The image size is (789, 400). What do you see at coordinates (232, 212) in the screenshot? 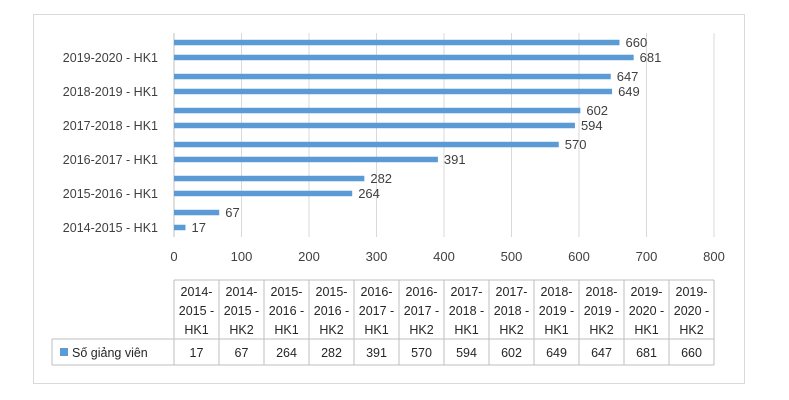
I see `data-label: 67` at bounding box center [232, 212].